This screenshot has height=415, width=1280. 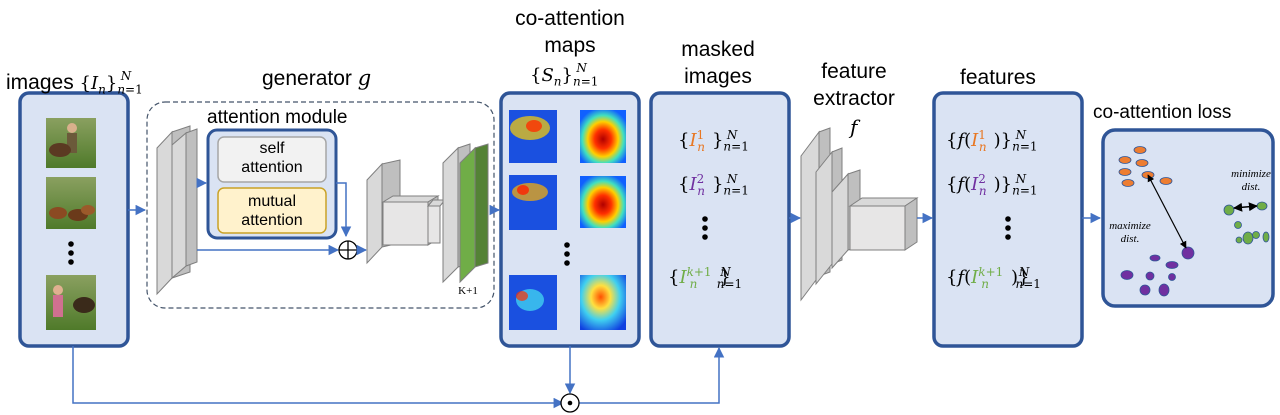 What do you see at coordinates (177, 210) in the screenshot?
I see `encoder-layers` at bounding box center [177, 210].